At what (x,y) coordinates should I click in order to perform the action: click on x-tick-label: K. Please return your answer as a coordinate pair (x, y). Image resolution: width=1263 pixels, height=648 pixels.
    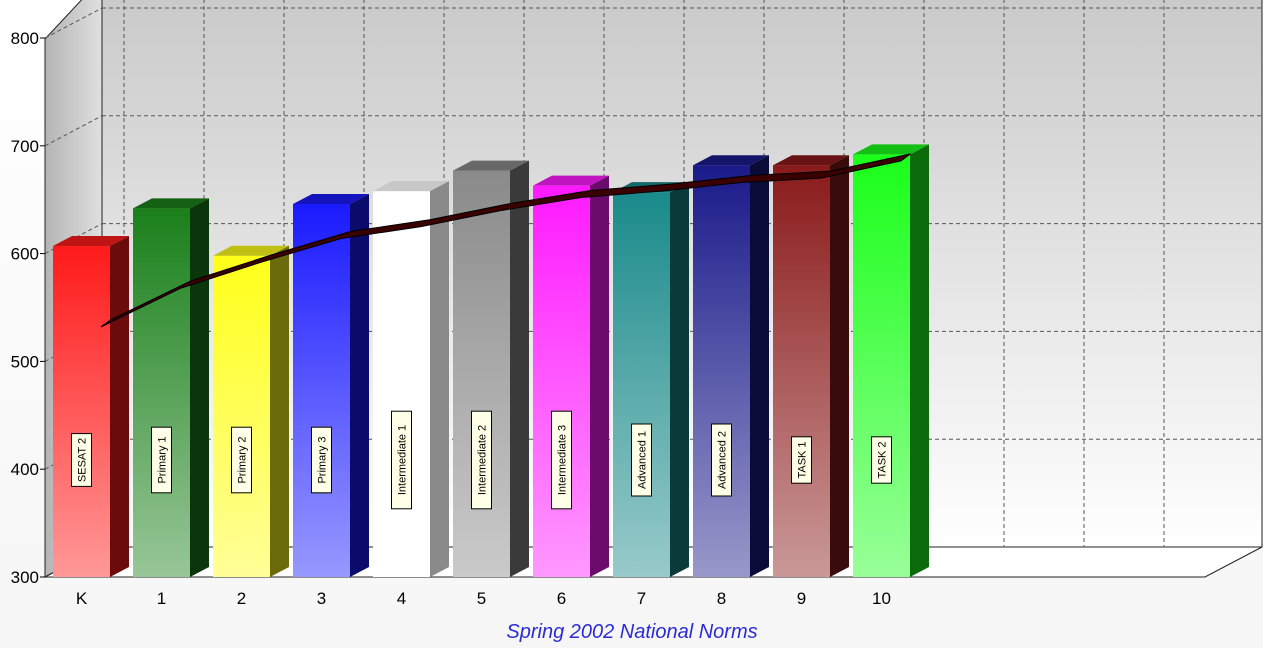
    Looking at the image, I should click on (82, 598).